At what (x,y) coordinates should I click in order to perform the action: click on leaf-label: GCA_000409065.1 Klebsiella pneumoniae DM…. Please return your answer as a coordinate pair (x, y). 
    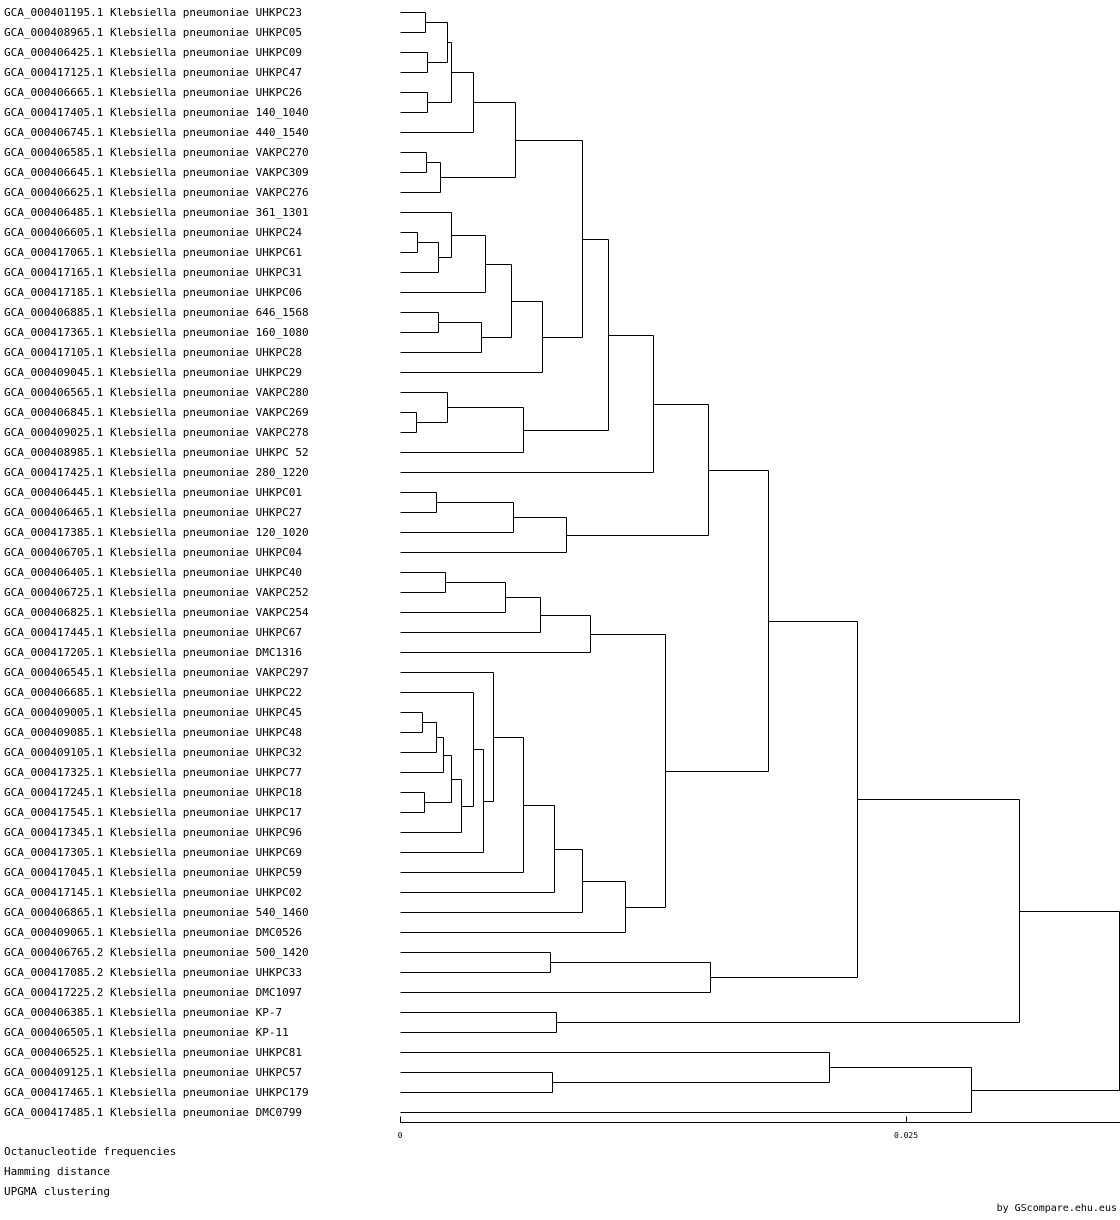
    Looking at the image, I should click on (153, 932).